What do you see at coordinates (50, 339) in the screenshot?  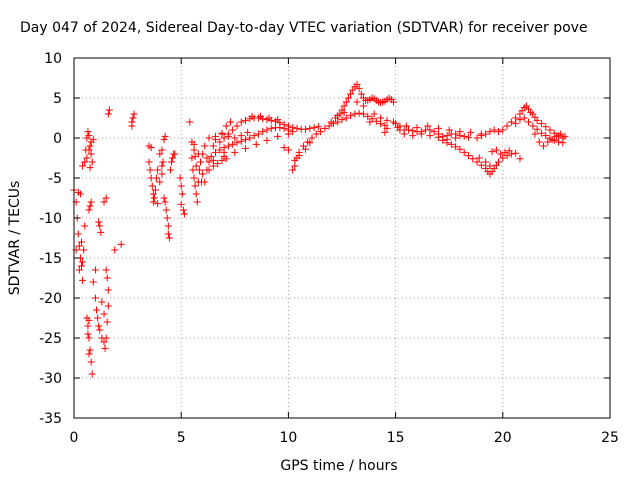 I see `y-tick-label: -25` at bounding box center [50, 339].